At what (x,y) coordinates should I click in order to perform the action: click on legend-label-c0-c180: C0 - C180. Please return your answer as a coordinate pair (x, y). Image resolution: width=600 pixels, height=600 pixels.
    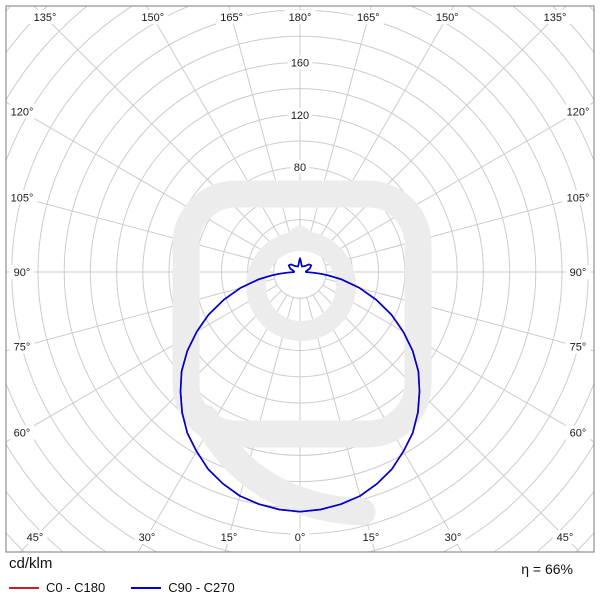
    Looking at the image, I should click on (76, 587).